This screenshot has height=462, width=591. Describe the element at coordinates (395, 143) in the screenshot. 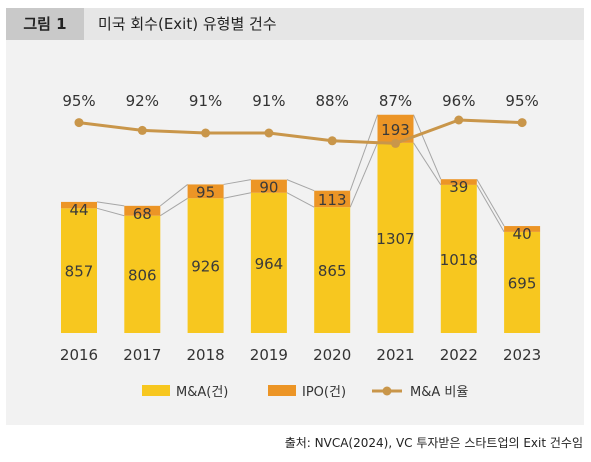

I see `ratio-point-2021` at that location.